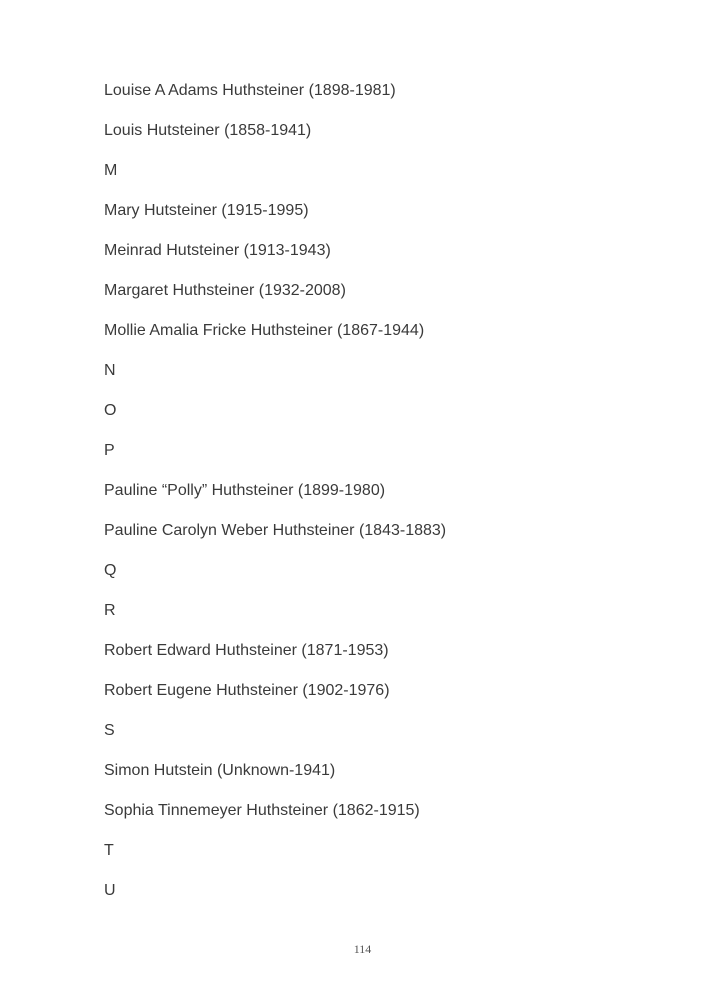 The width and height of the screenshot is (709, 992). What do you see at coordinates (110, 610) in the screenshot?
I see `letter-heading: R` at bounding box center [110, 610].